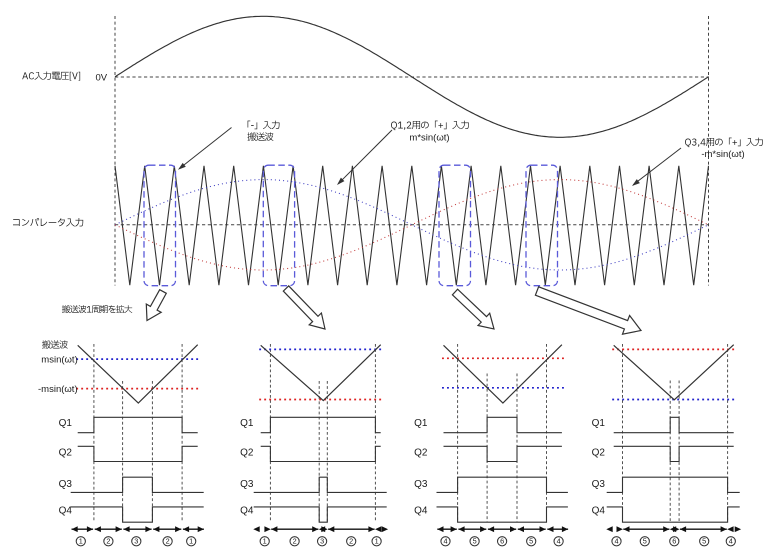 The image size is (768, 559). Describe the element at coordinates (58, 389) in the screenshot. I see `svg-text: -msin(ωt)` at that location.